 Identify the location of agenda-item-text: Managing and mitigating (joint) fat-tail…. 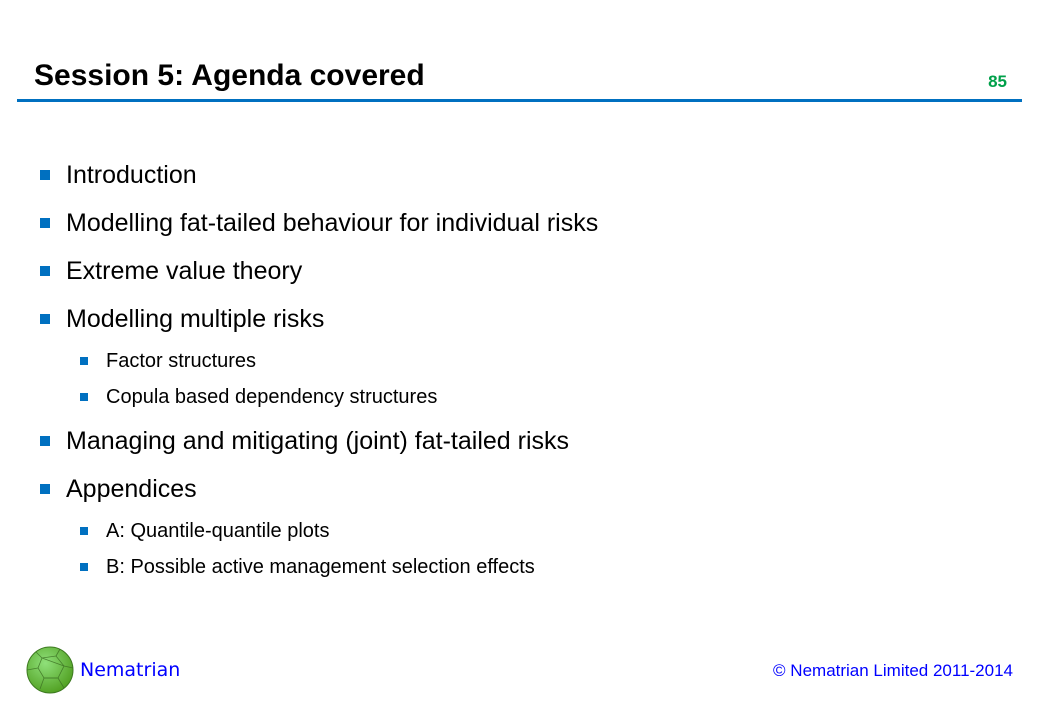
(318, 441).